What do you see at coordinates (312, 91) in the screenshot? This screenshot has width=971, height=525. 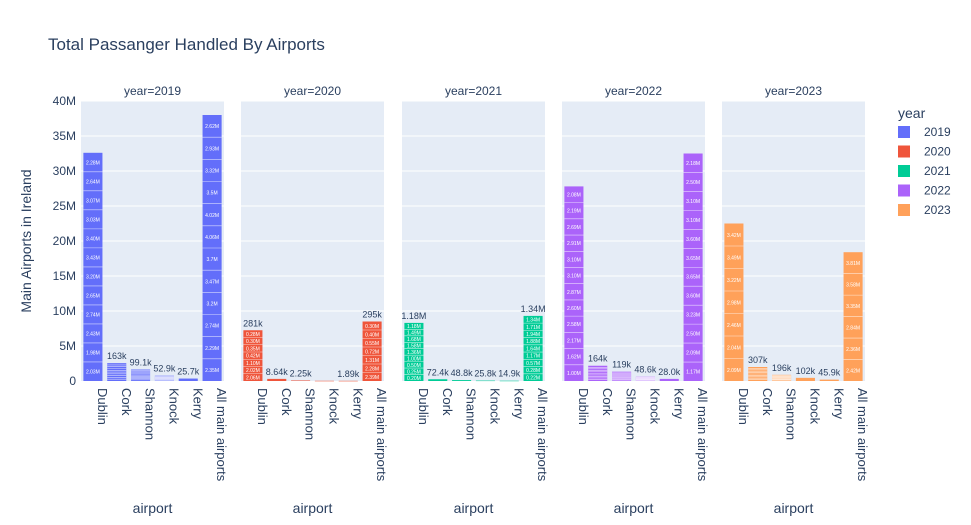 I see `facet-label: year=2020` at bounding box center [312, 91].